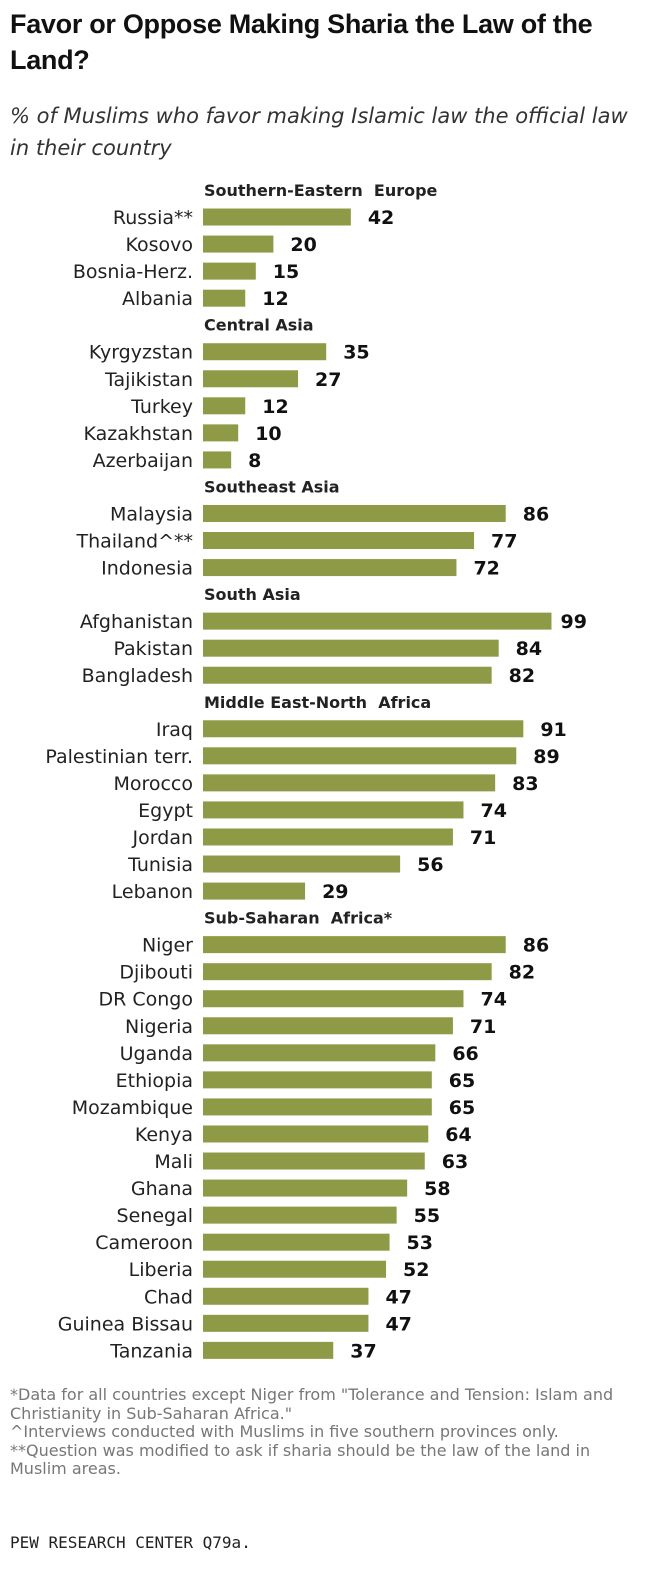  Describe the element at coordinates (252, 594) in the screenshot. I see `group-header: South Asia` at that location.